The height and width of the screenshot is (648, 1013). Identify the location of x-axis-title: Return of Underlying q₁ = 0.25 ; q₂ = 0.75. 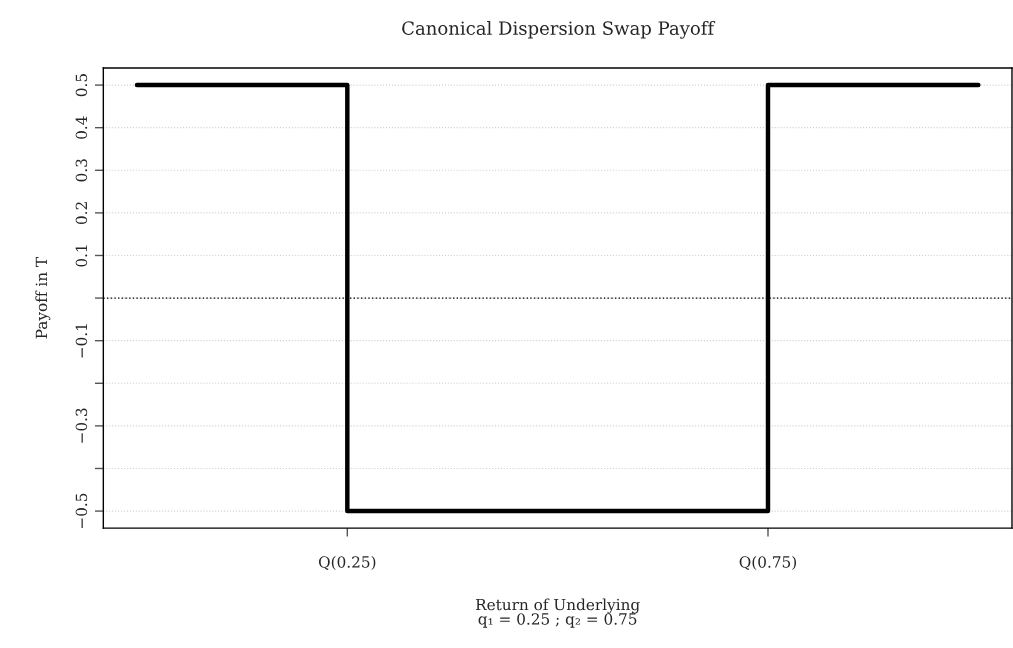
(557, 613).